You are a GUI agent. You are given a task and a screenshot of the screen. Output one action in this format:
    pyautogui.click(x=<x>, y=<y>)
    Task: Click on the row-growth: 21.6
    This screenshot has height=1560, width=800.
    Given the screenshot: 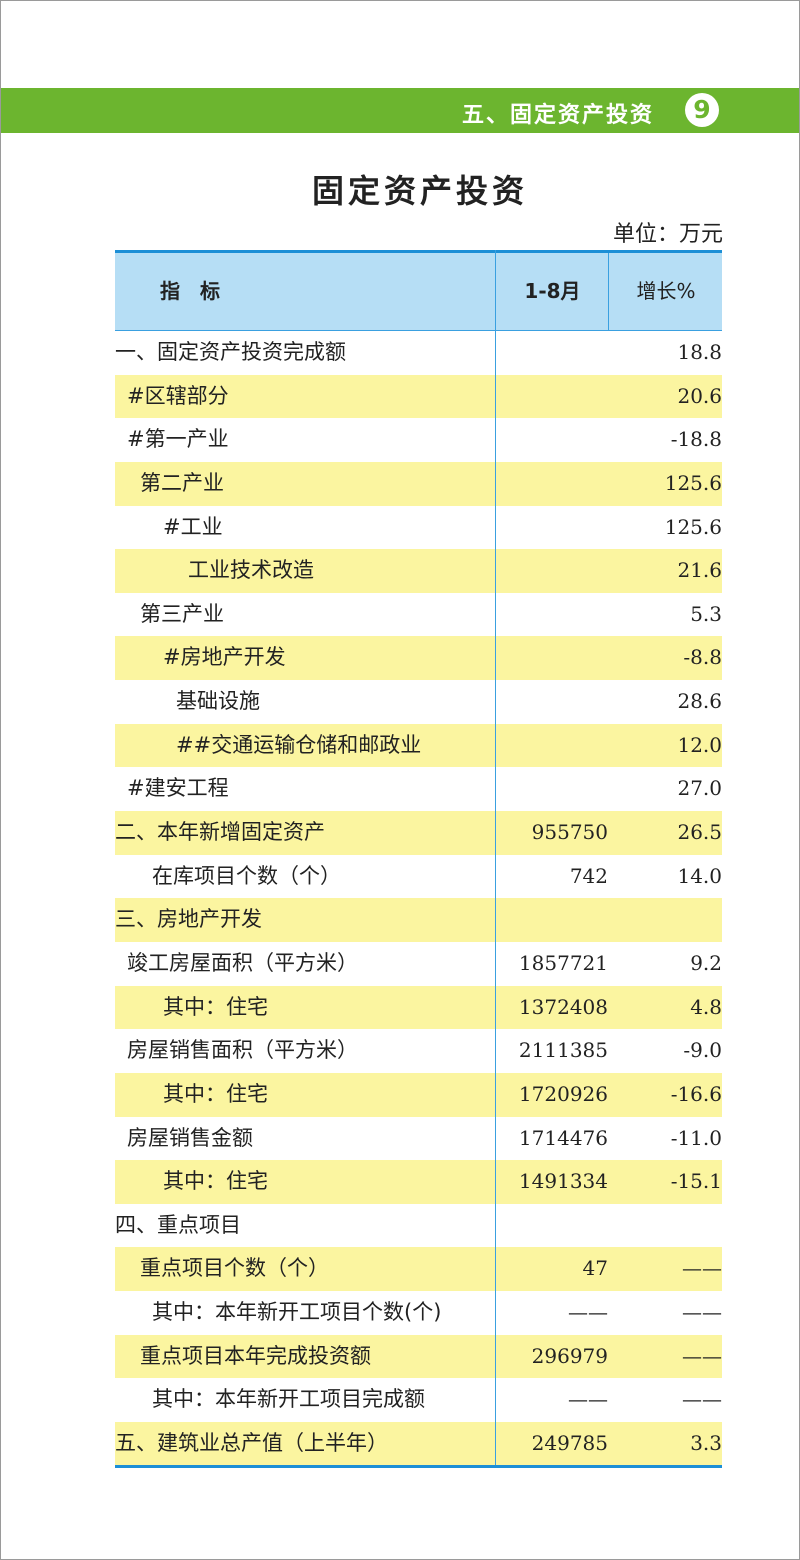 What is the action you would take?
    pyautogui.click(x=699, y=570)
    